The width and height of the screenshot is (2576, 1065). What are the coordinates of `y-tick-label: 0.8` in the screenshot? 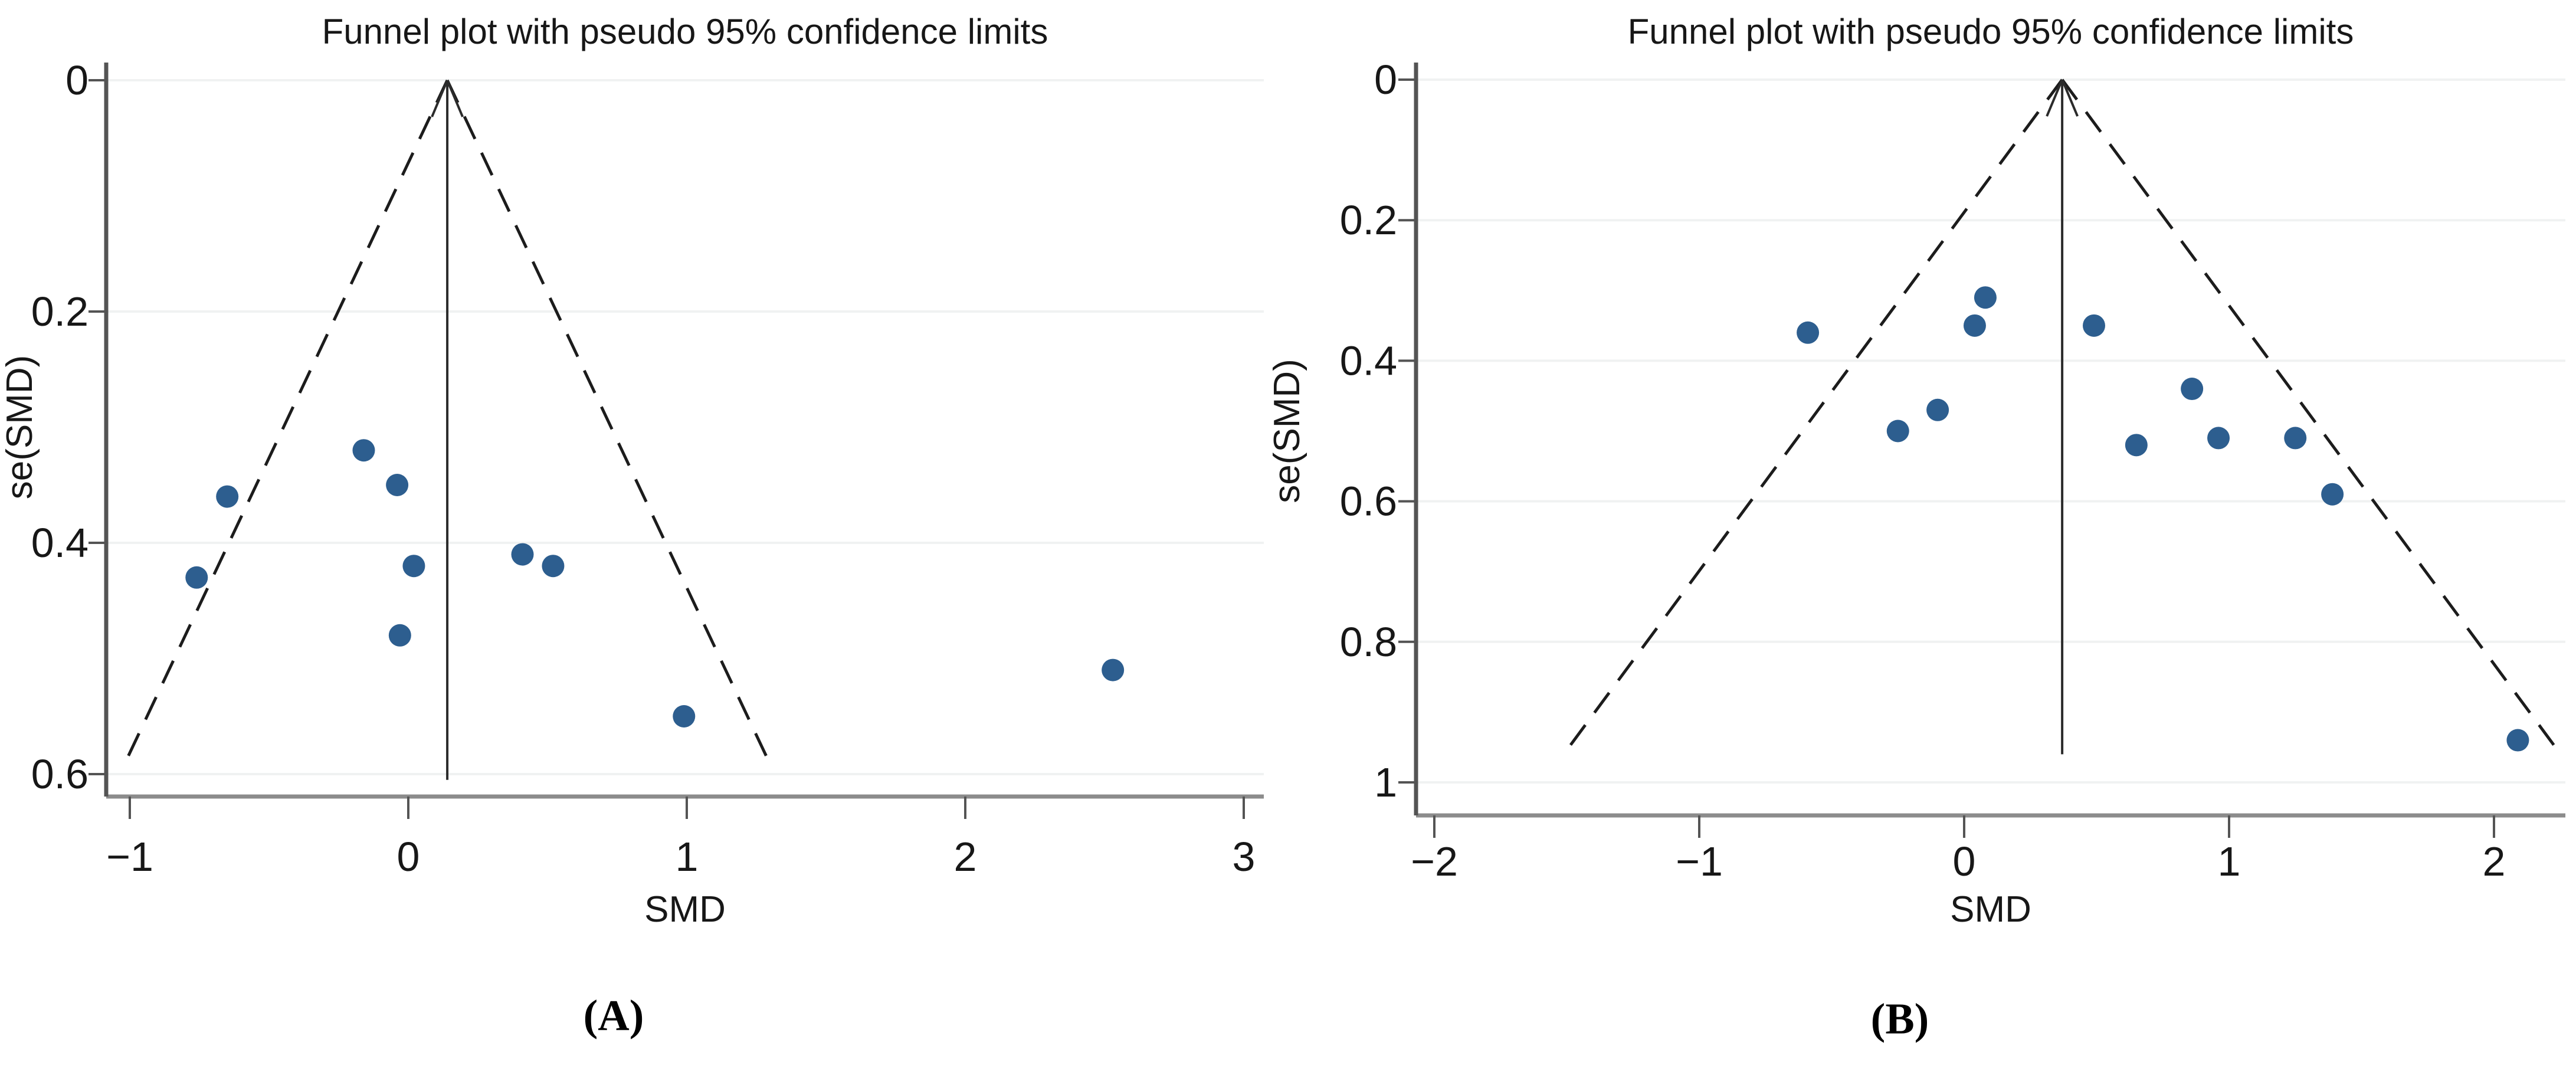 It's located at (1368, 642).